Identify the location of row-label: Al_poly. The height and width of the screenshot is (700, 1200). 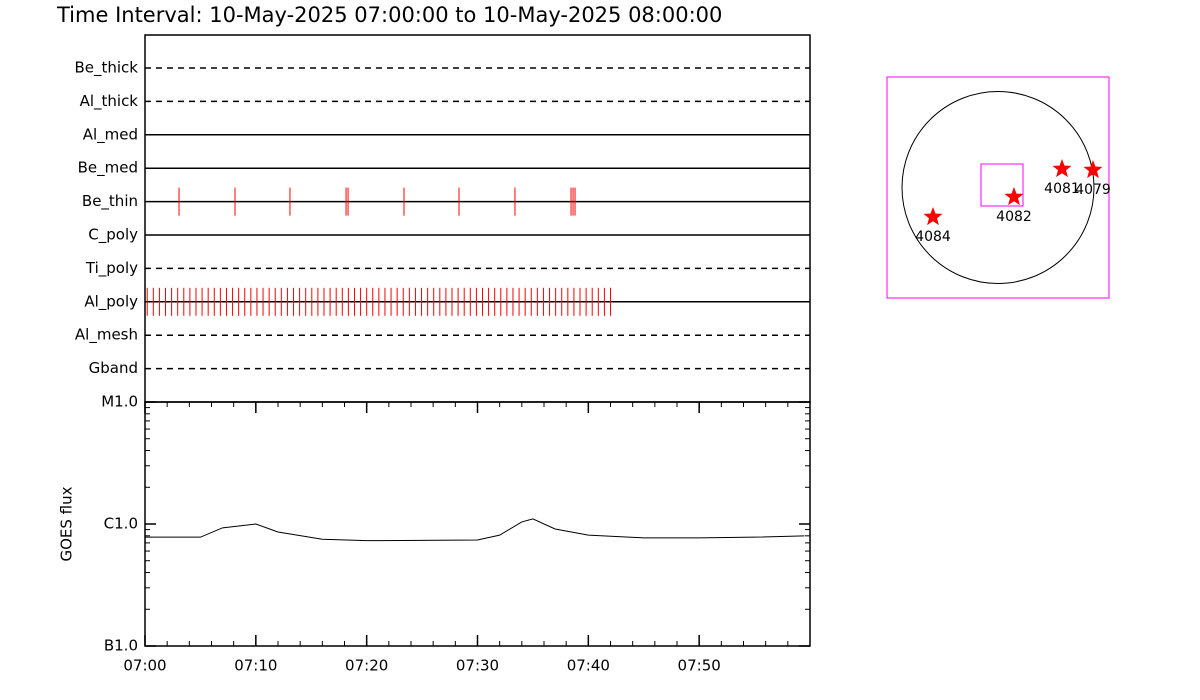
(111, 301).